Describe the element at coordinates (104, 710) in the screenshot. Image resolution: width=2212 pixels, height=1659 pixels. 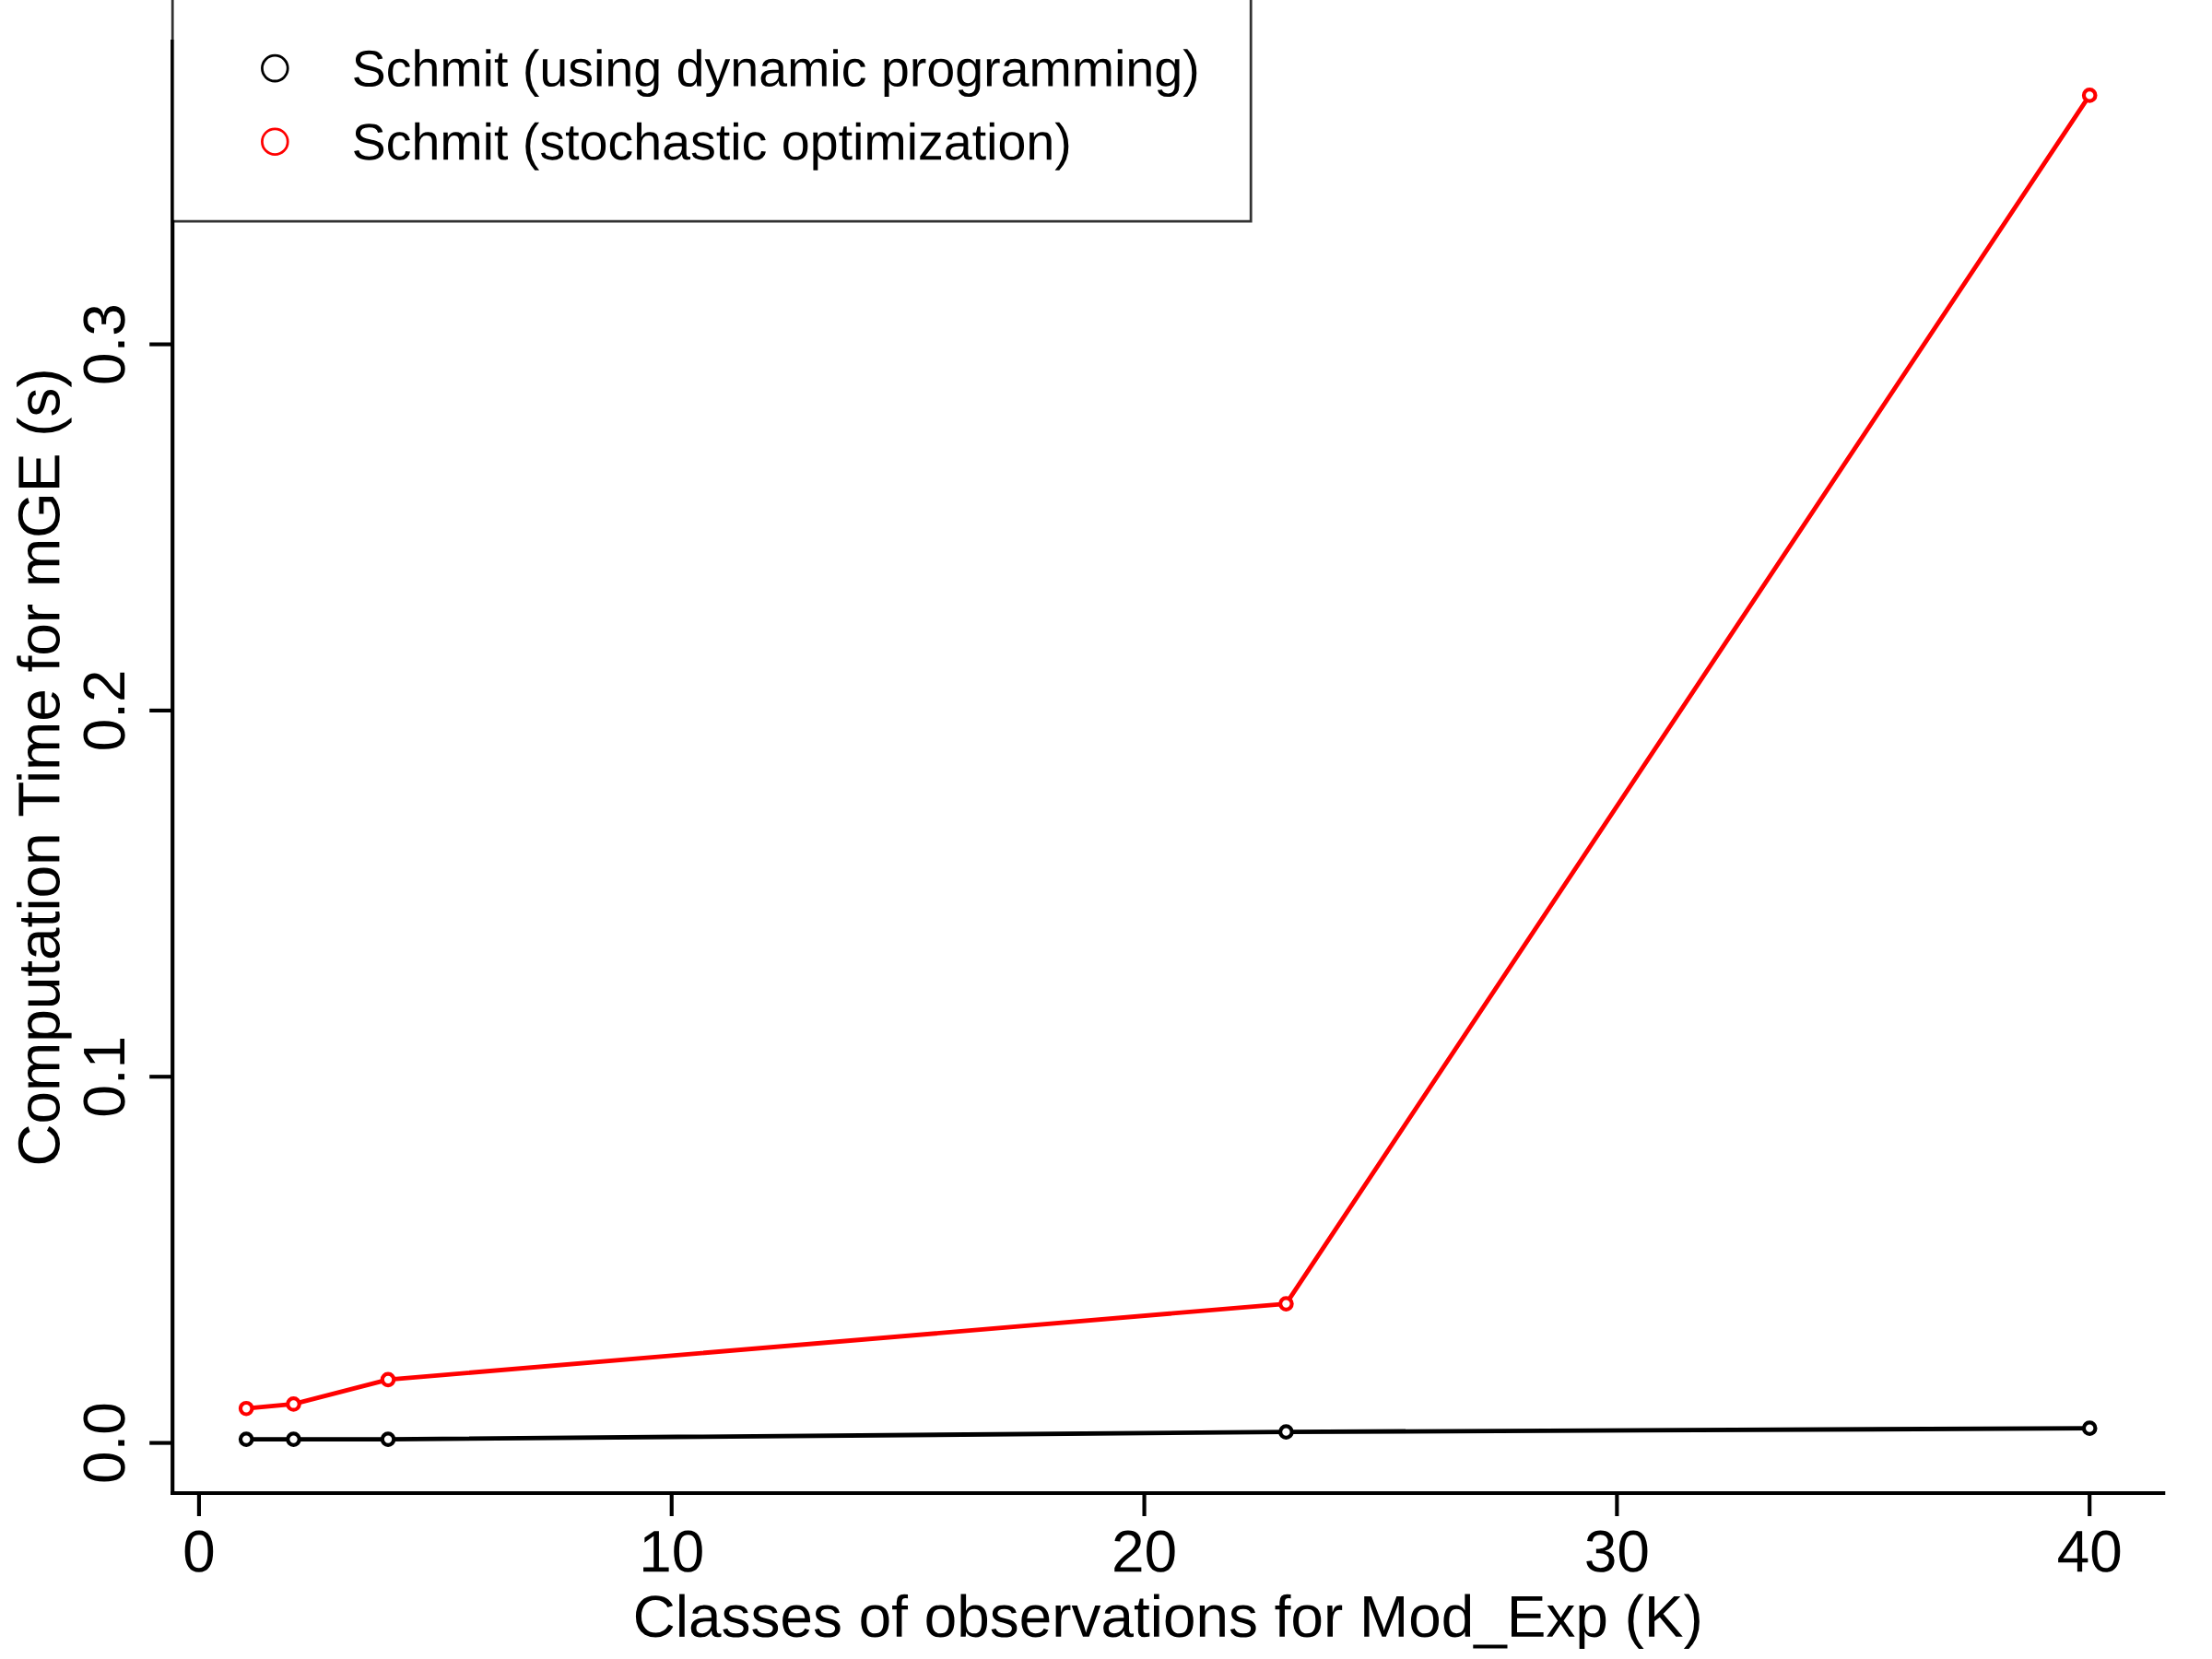
I see `y-tick-label: 0.2` at that location.